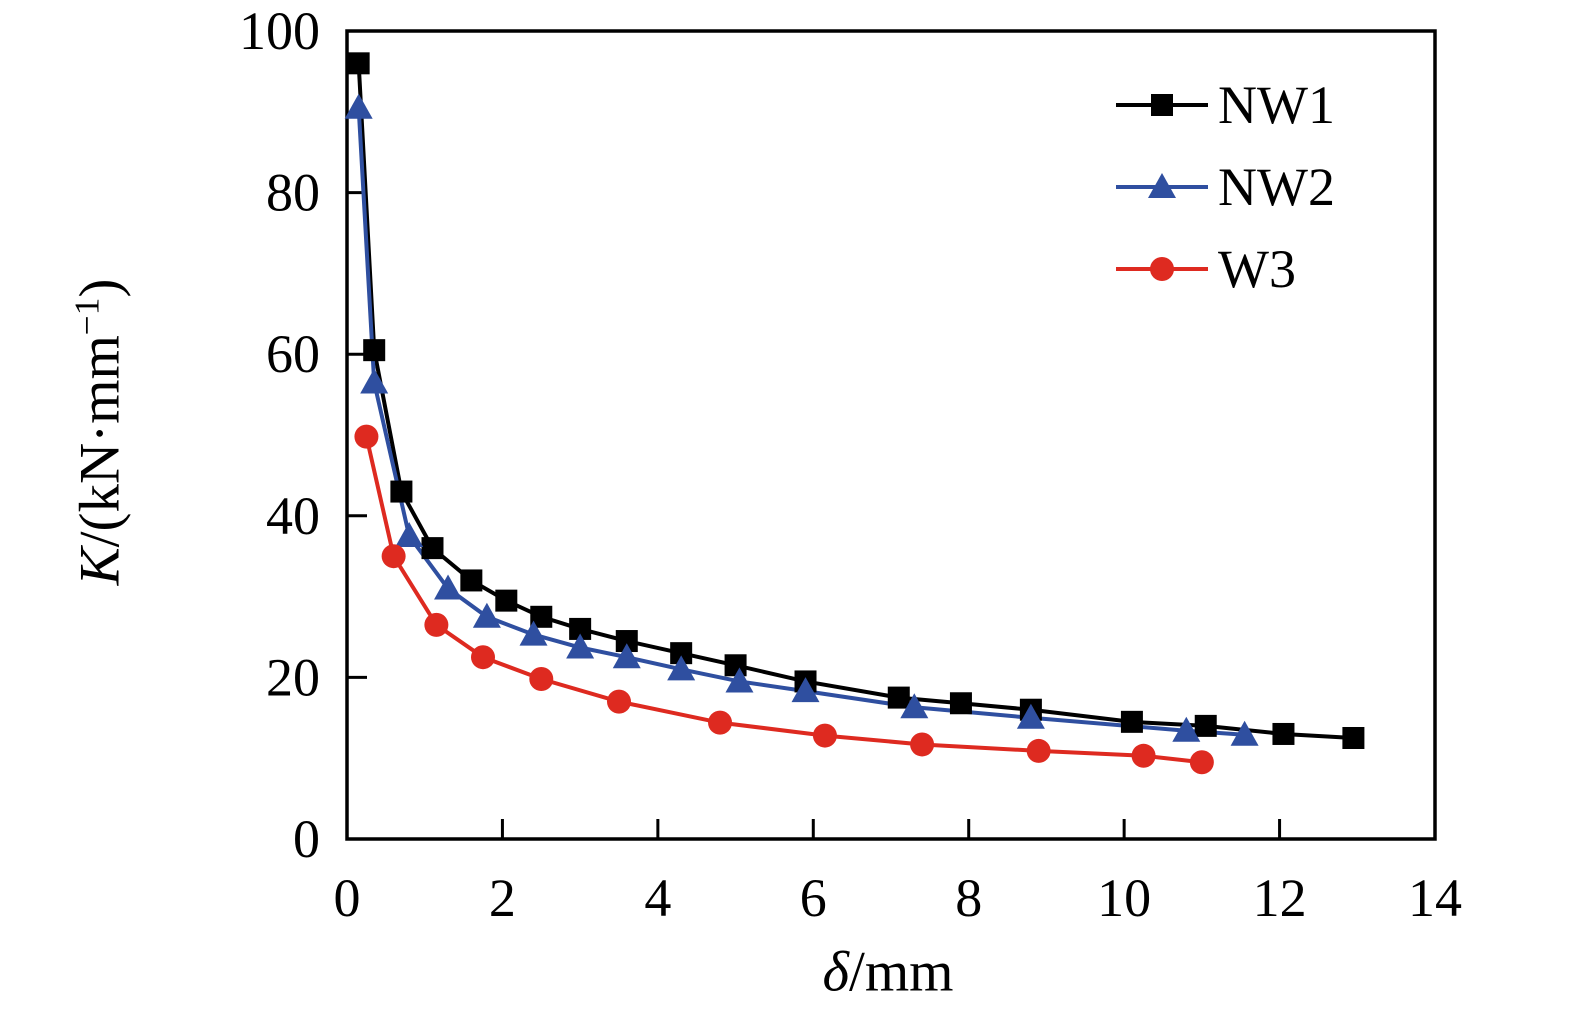 The image size is (1575, 1020). Describe the element at coordinates (835, 972) in the screenshot. I see `x-axis-variable: δ` at that location.